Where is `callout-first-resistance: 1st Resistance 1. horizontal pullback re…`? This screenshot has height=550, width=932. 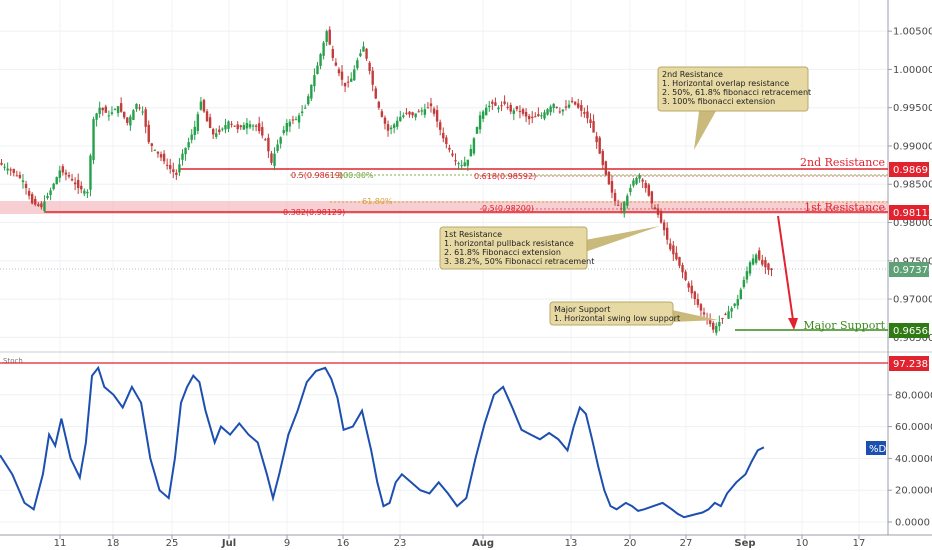
callout-first-resistance: 1st Resistance 1. horizontal pullback re… is located at coordinates (549, 248).